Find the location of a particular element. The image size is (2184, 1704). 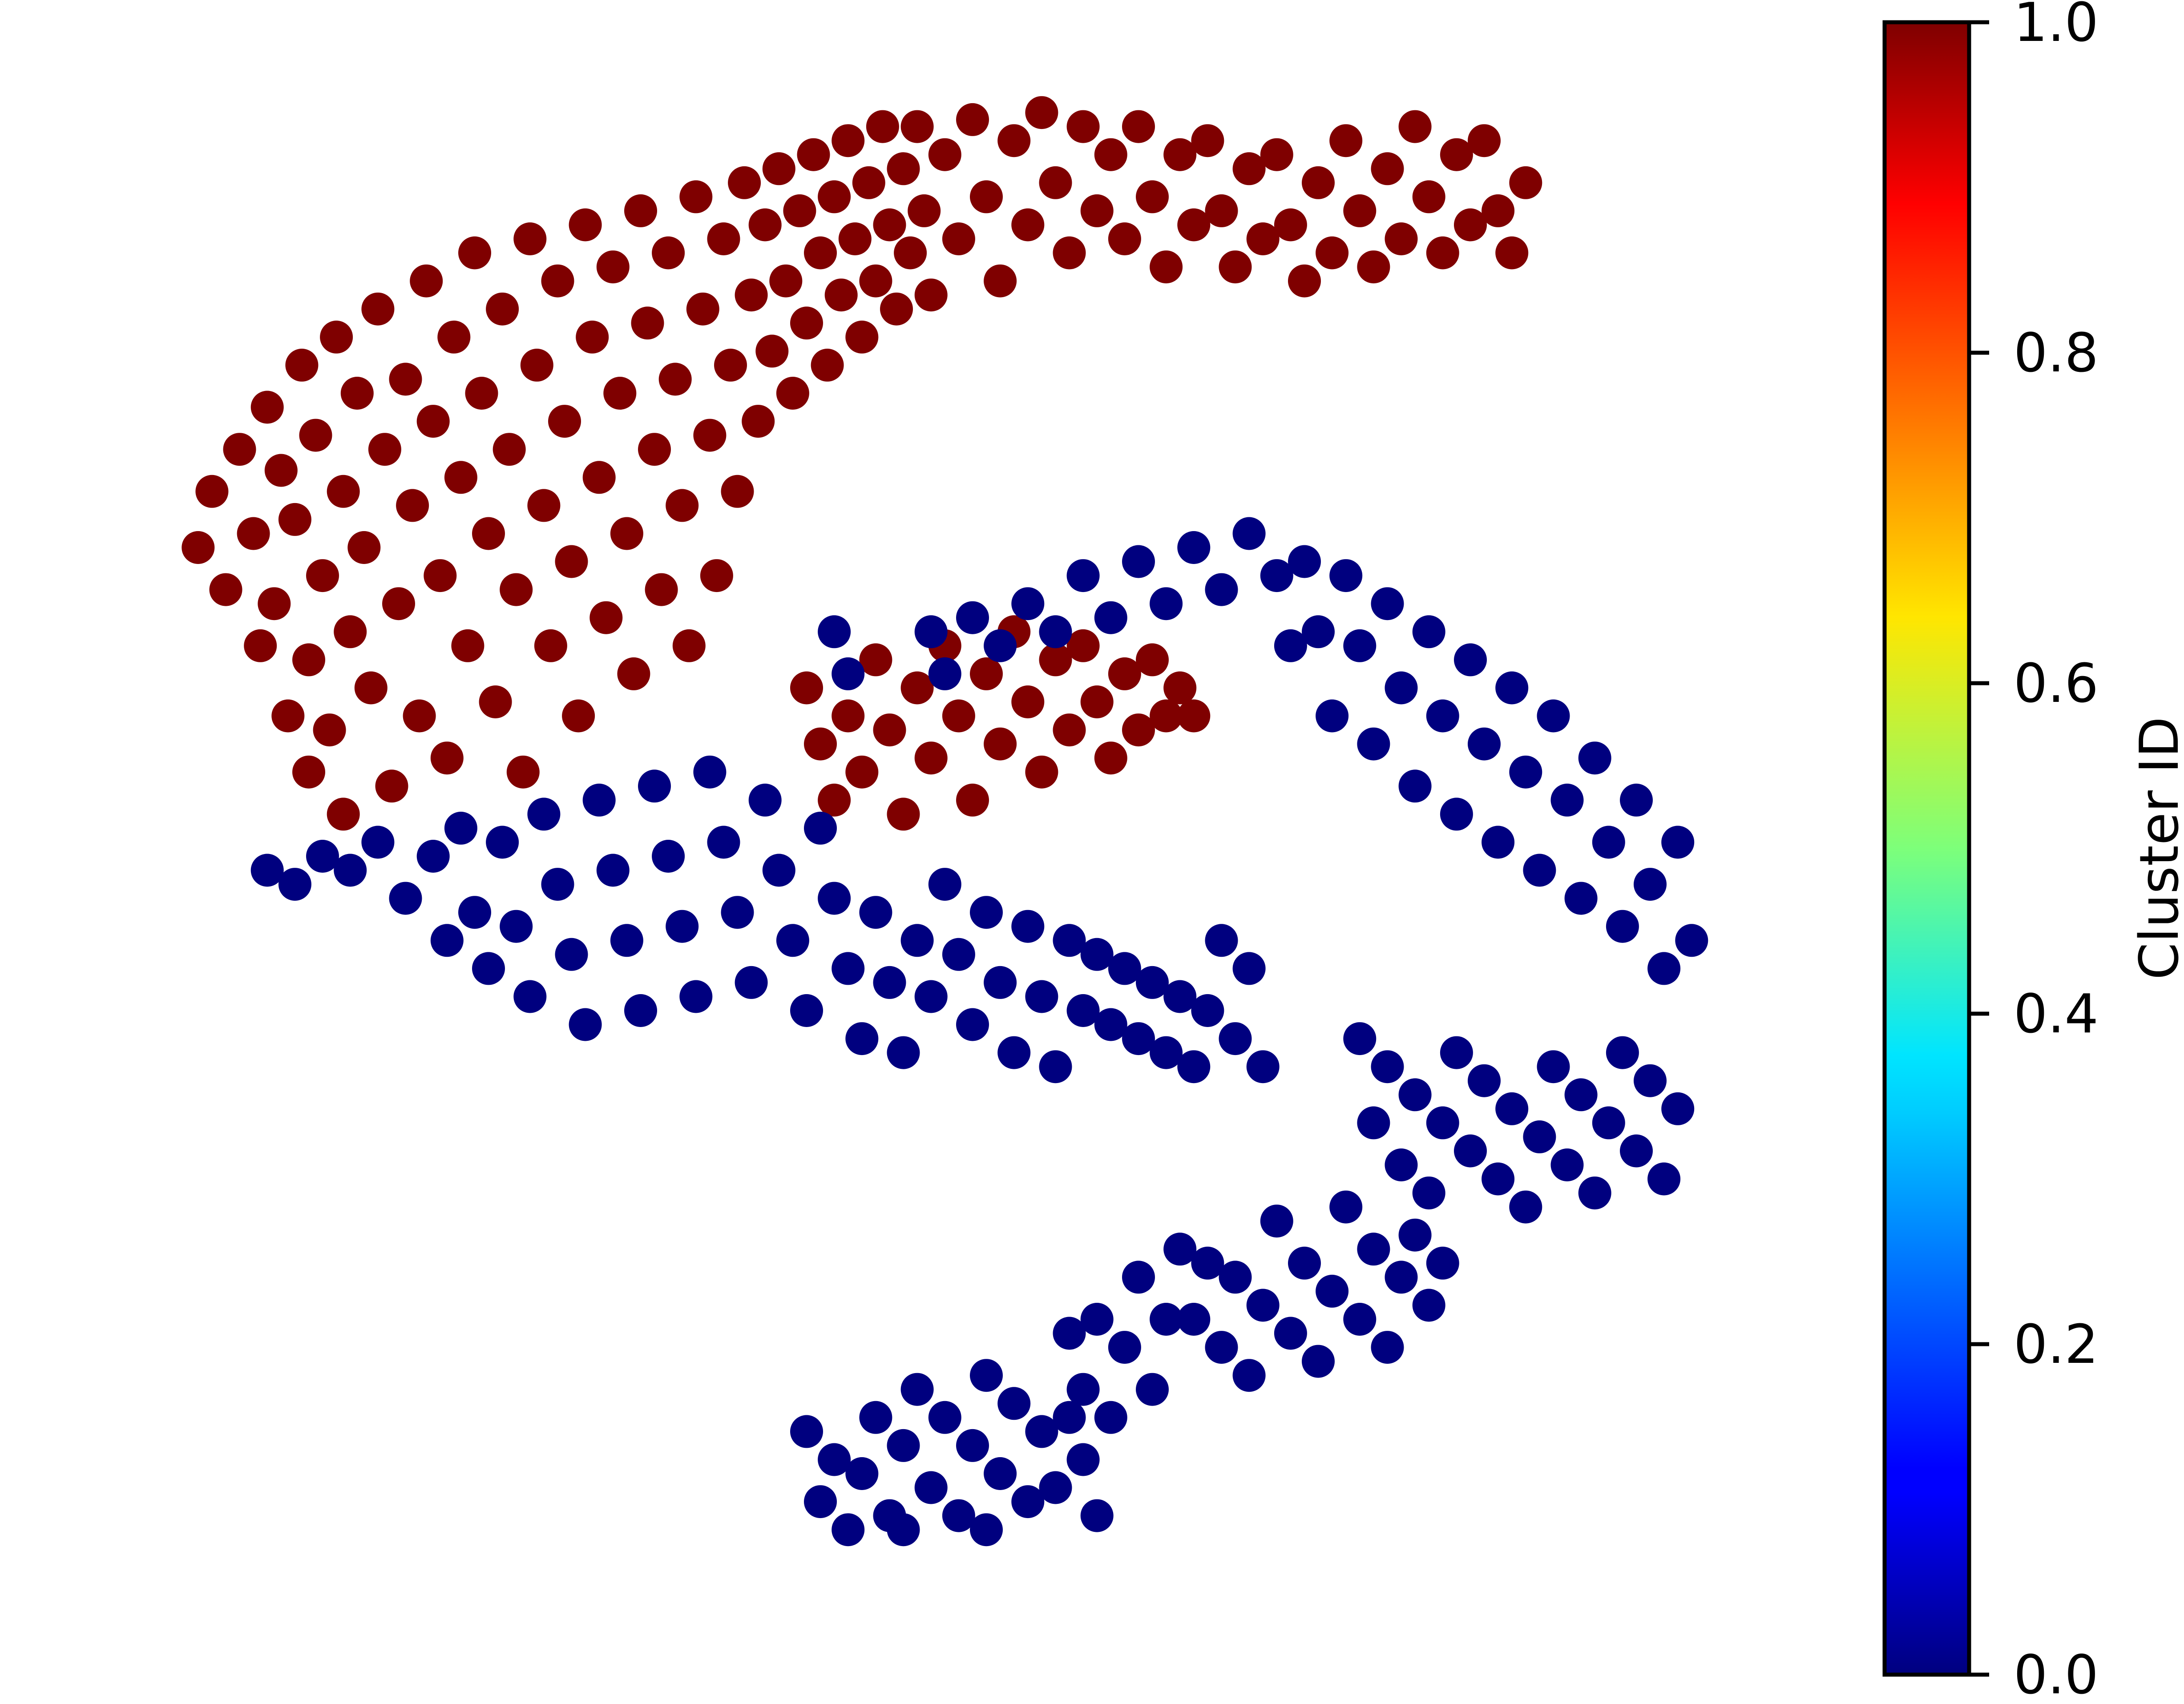

colorbar: 0.0 0.2 0.4 0.6 0.8 1.0 Cluster ID is located at coordinates (2033, 852).